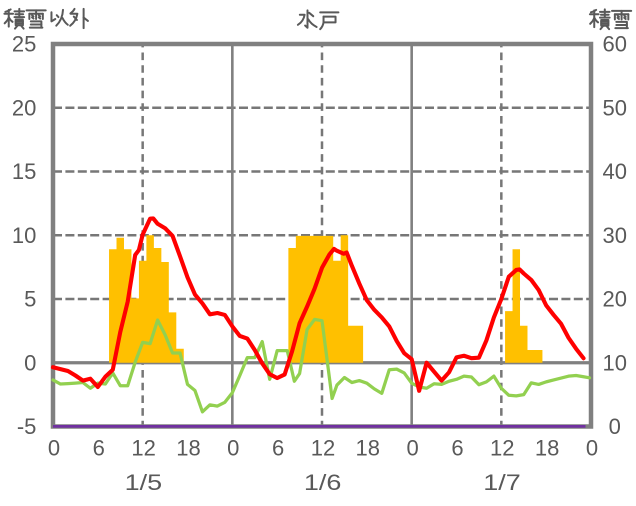  I want to click on svg-text: -5, so click(27, 426).